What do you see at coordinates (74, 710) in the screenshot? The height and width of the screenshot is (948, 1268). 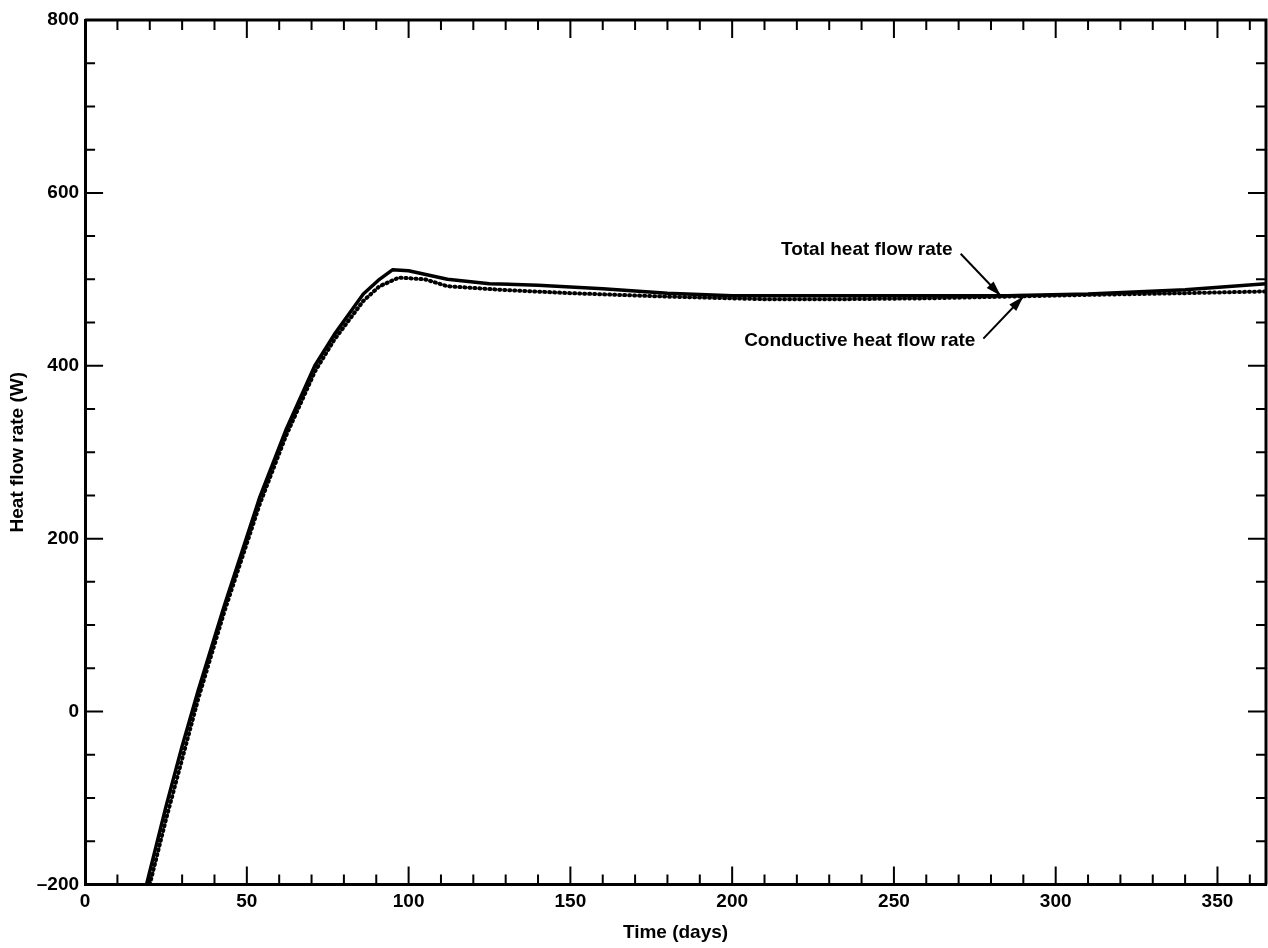 I see `y-tick-label: 0` at bounding box center [74, 710].